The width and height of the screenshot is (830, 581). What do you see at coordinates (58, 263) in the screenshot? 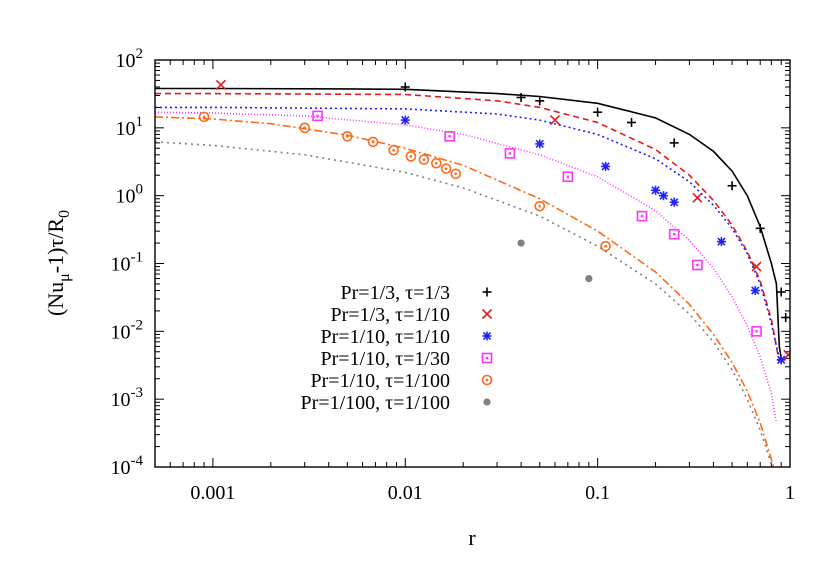
I see `y-axis-label: (Nuμ-1)τ/R0` at bounding box center [58, 263].